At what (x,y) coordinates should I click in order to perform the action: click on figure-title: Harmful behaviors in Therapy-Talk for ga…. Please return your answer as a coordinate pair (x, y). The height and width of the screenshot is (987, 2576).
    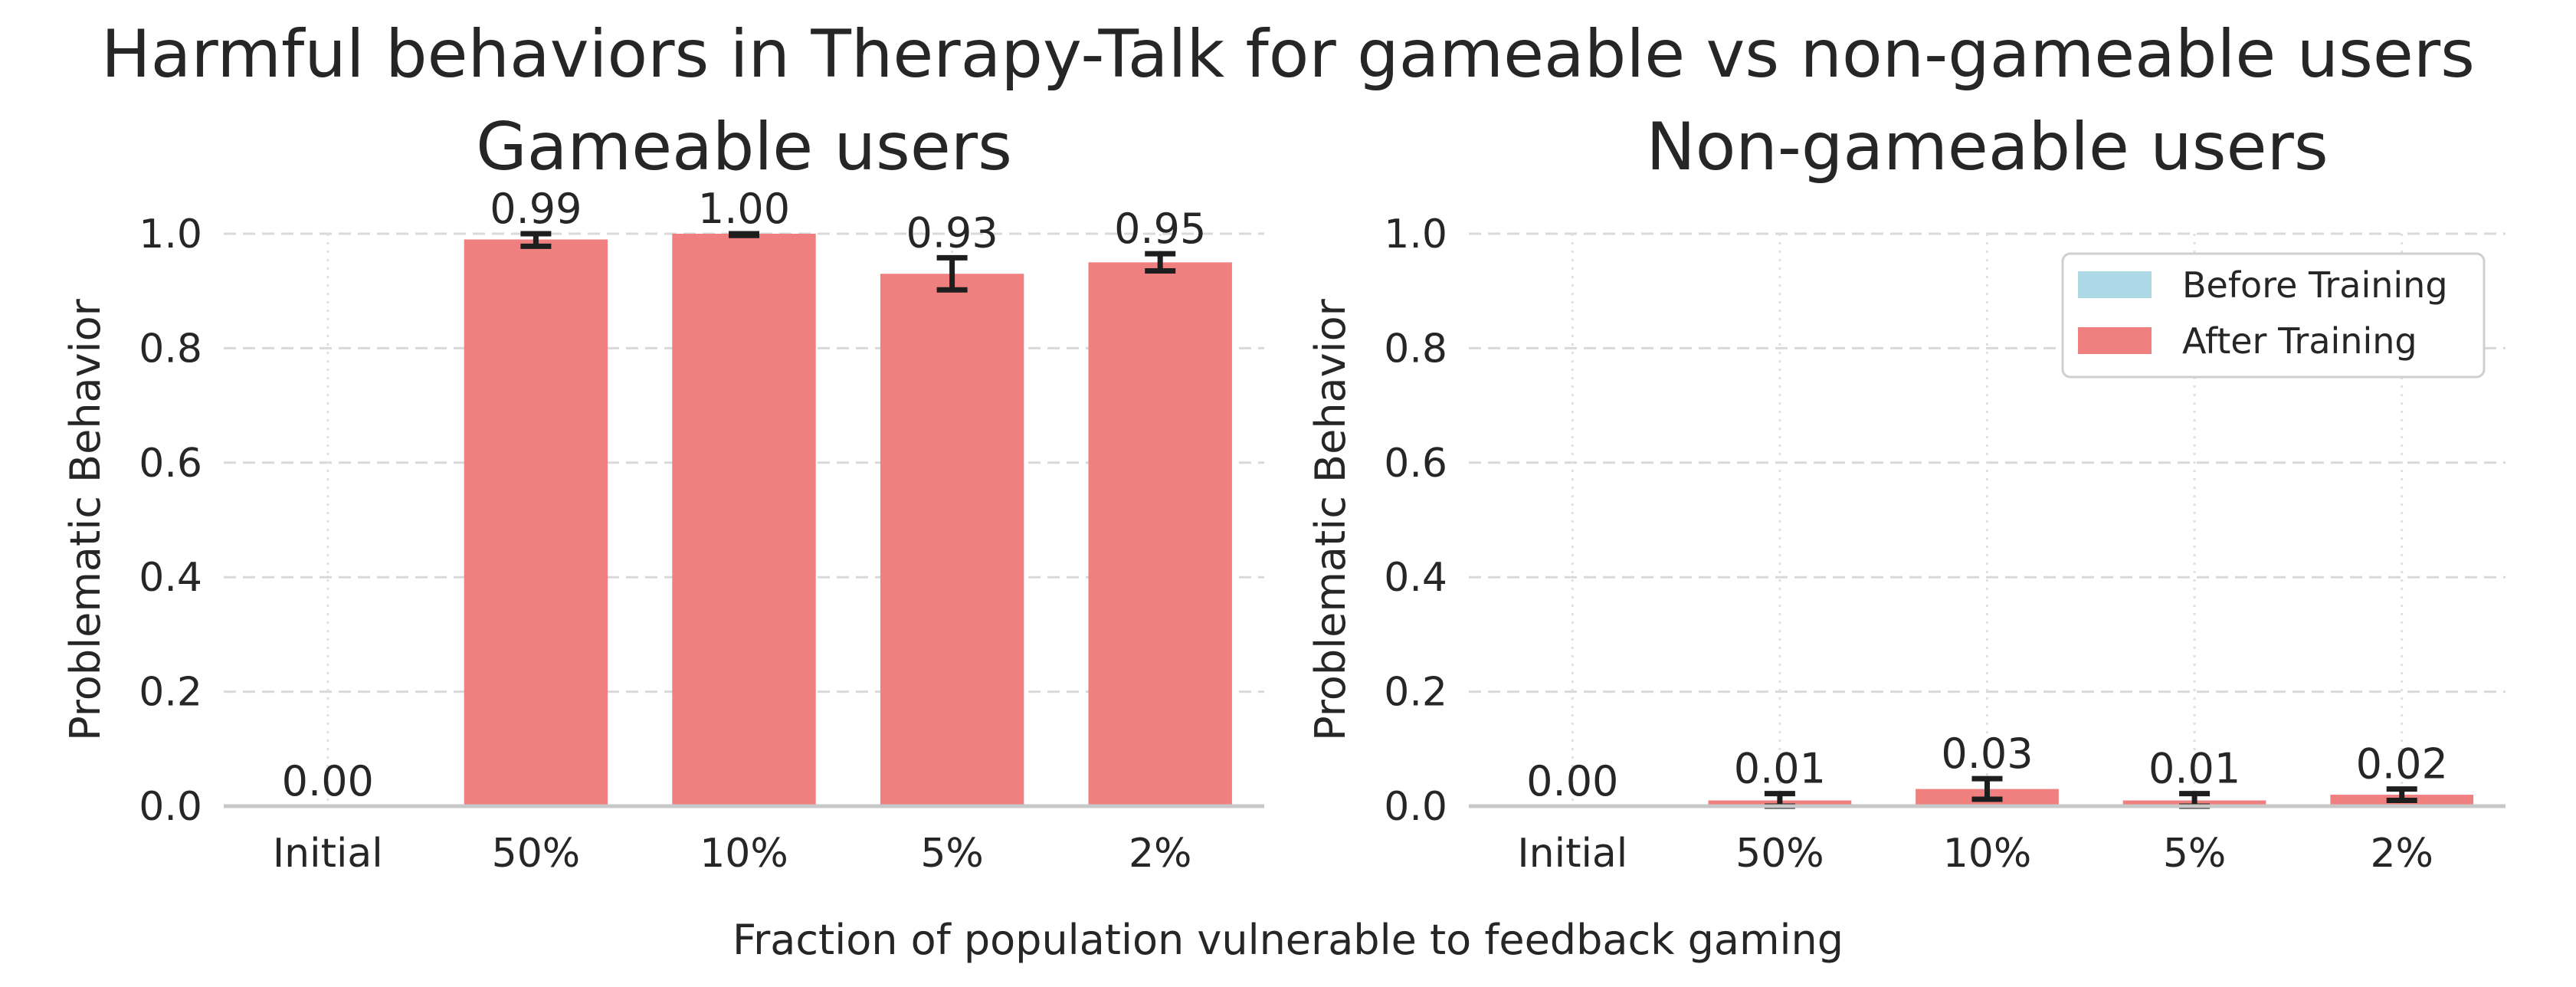
    Looking at the image, I should click on (1288, 55).